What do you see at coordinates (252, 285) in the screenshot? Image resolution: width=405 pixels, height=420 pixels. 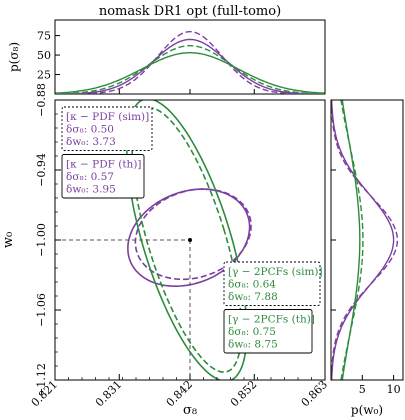 I see `legend-gamma-sim-line-1: δσ₈: 0.64` at bounding box center [252, 285].